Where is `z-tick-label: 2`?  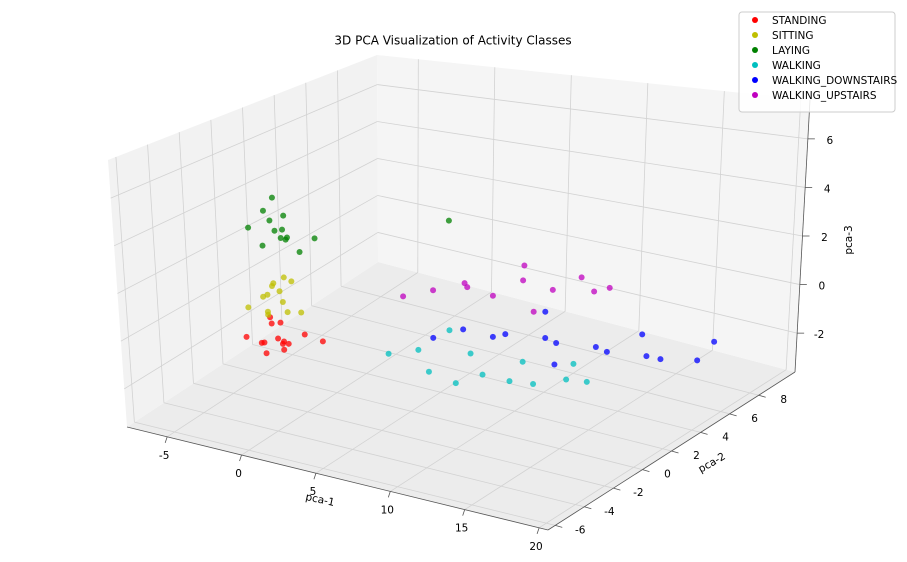 z-tick-label: 2 is located at coordinates (824, 238).